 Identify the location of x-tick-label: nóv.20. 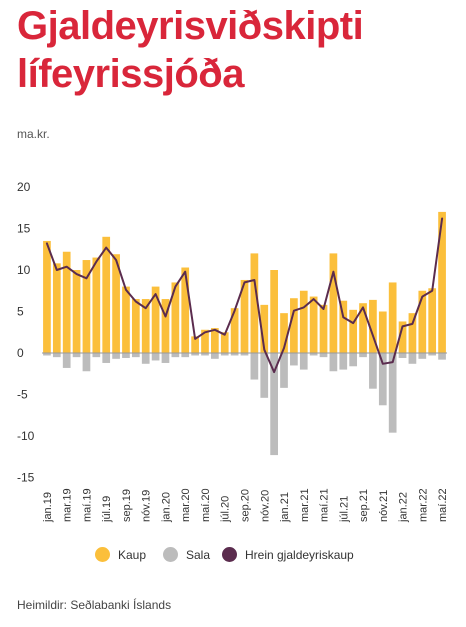
(265, 506).